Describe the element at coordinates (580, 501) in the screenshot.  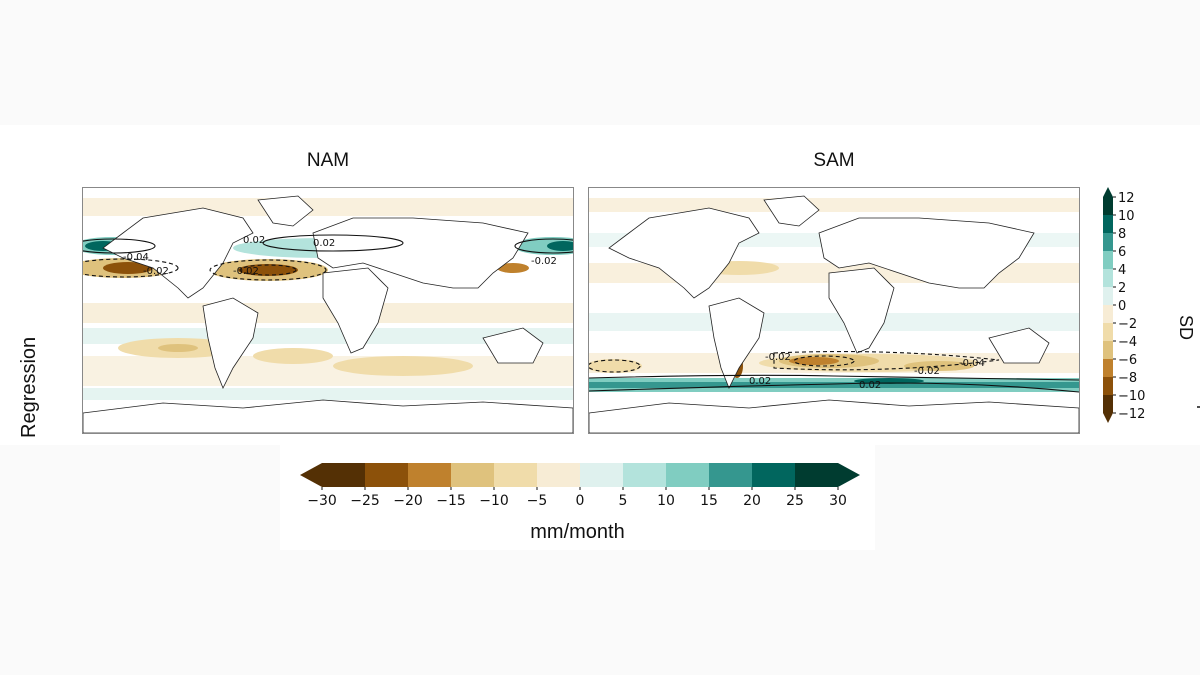
I see `bottom-colorbar-tick-label: 0` at that location.